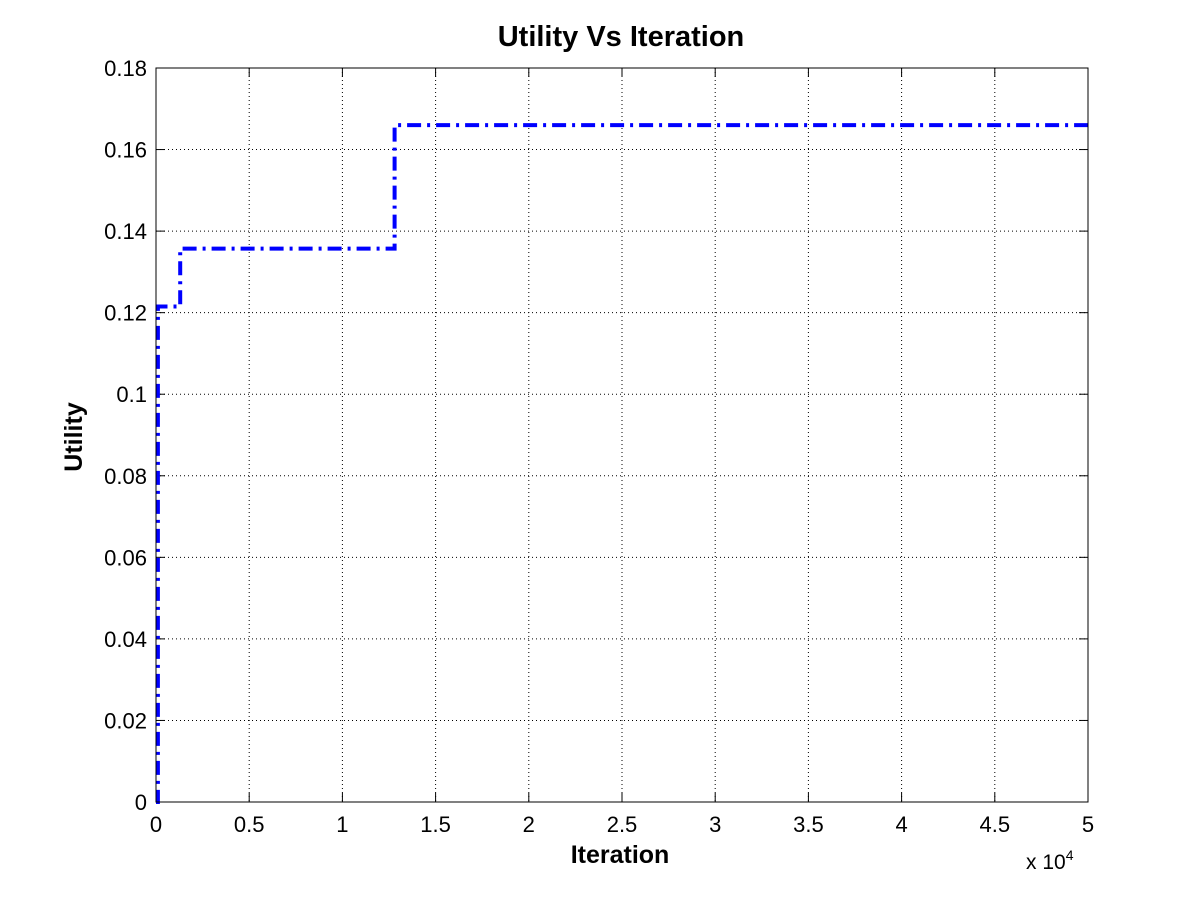 The image size is (1201, 901). I want to click on y-tick-labels: 0 0.02 0.04 0.06 0.08 0.1 0.12 0.14 0.16 0.18, so click(125, 435).